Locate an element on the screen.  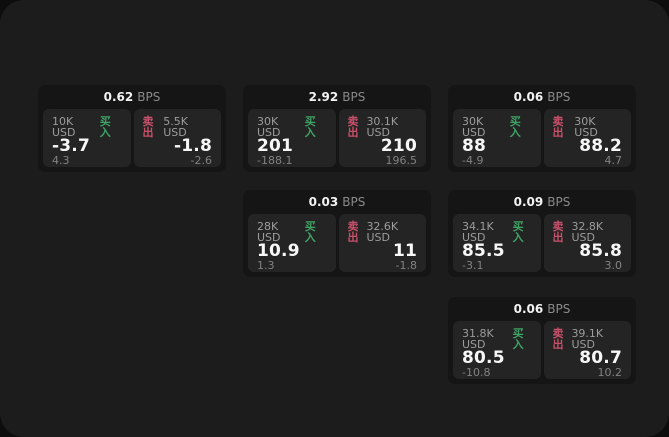
sell-delta: 3.0 is located at coordinates (613, 265).